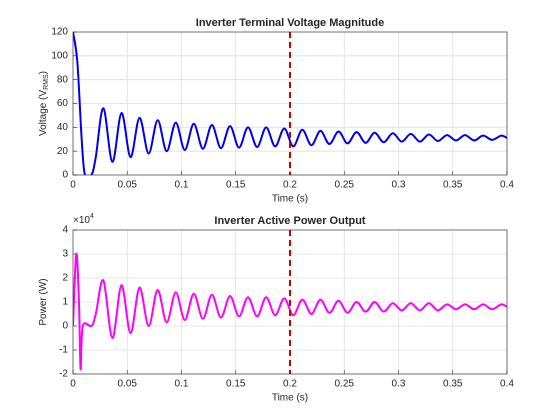  I want to click on y-tick-label: 40, so click(63, 127).